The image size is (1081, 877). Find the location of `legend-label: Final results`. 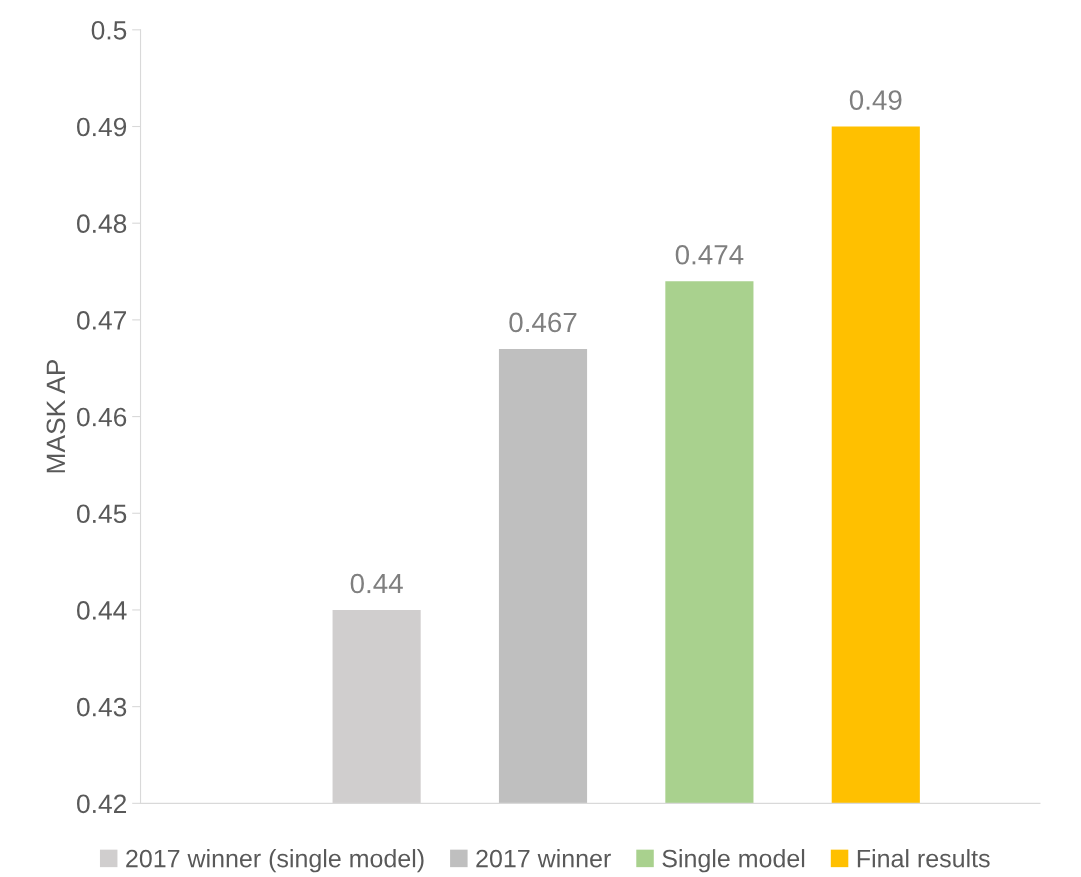

legend-label: Final results is located at coordinates (923, 858).